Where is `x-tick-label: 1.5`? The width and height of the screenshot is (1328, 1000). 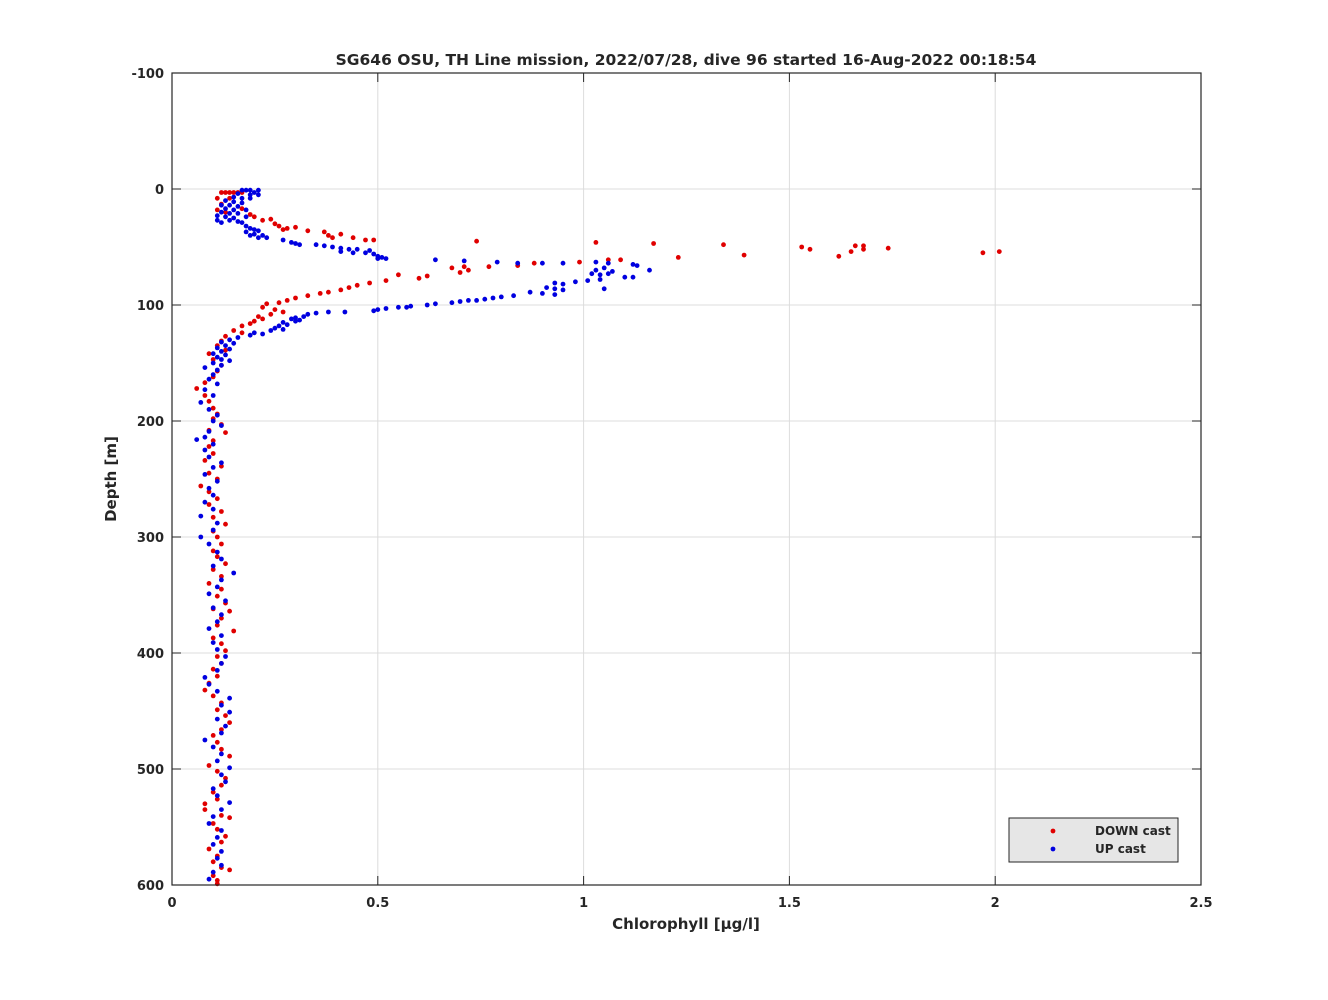 x-tick-label: 1.5 is located at coordinates (789, 903).